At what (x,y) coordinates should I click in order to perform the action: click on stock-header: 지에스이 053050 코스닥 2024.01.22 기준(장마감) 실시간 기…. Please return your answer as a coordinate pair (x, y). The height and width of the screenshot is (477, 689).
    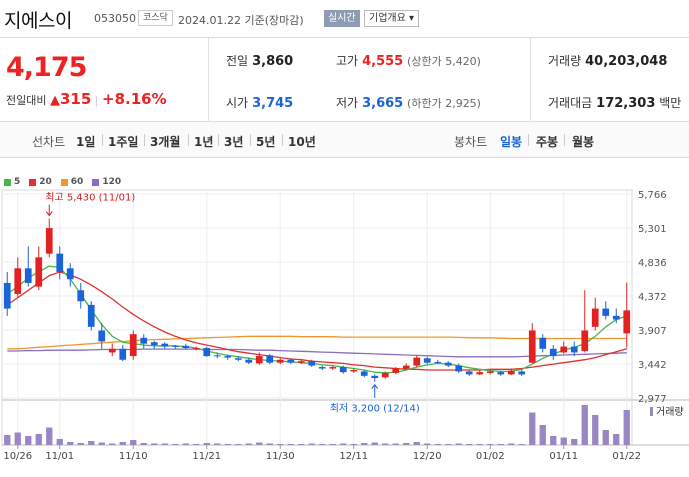
    Looking at the image, I should click on (344, 19).